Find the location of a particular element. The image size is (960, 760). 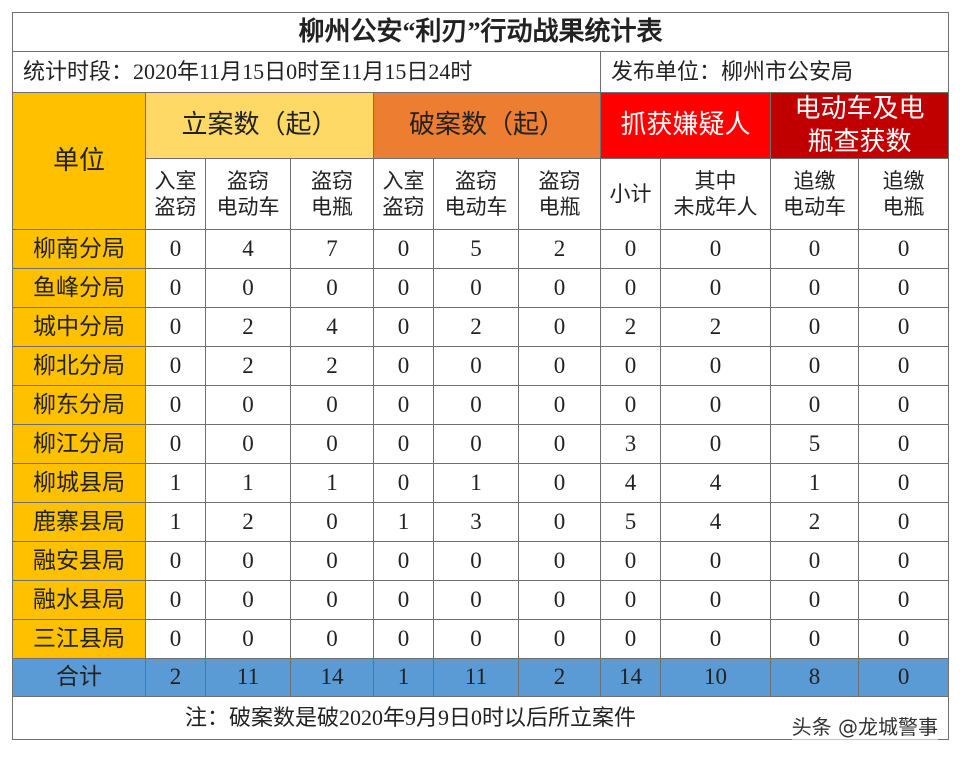

table-row: 合计 2 11 14 1 11 2 14 10 8 0 is located at coordinates (481, 677).